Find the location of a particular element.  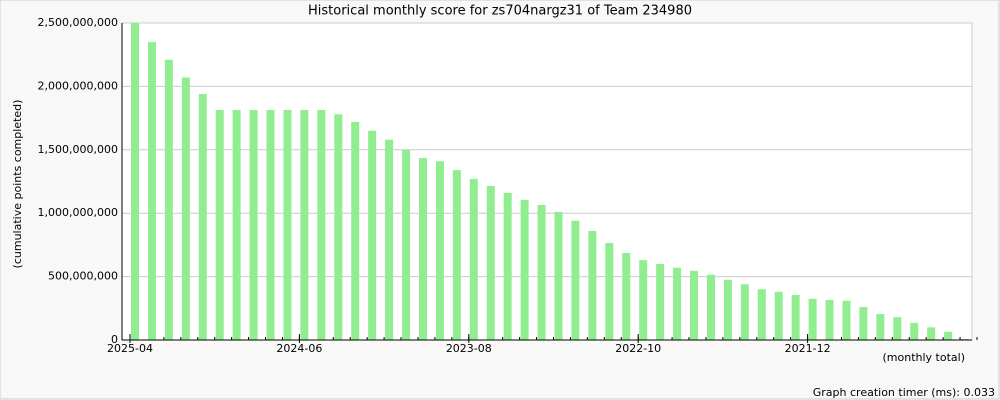

y-tick-label: 2,000,000,000 is located at coordinates (78, 85).